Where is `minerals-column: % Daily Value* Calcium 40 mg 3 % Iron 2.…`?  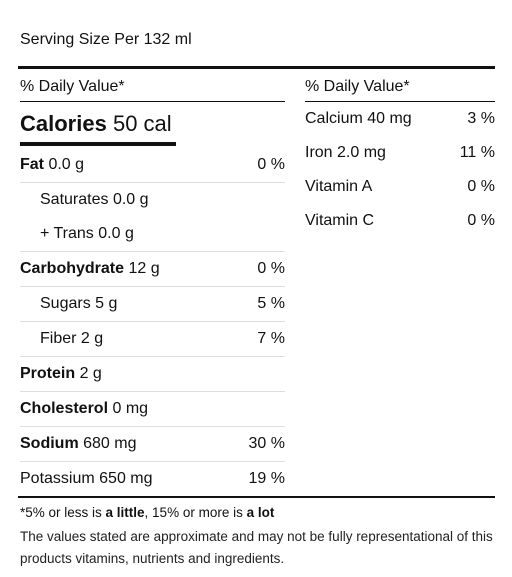
minerals-column: % Daily Value* Calcium 40 mg 3 % Iron 2.… is located at coordinates (400, 153).